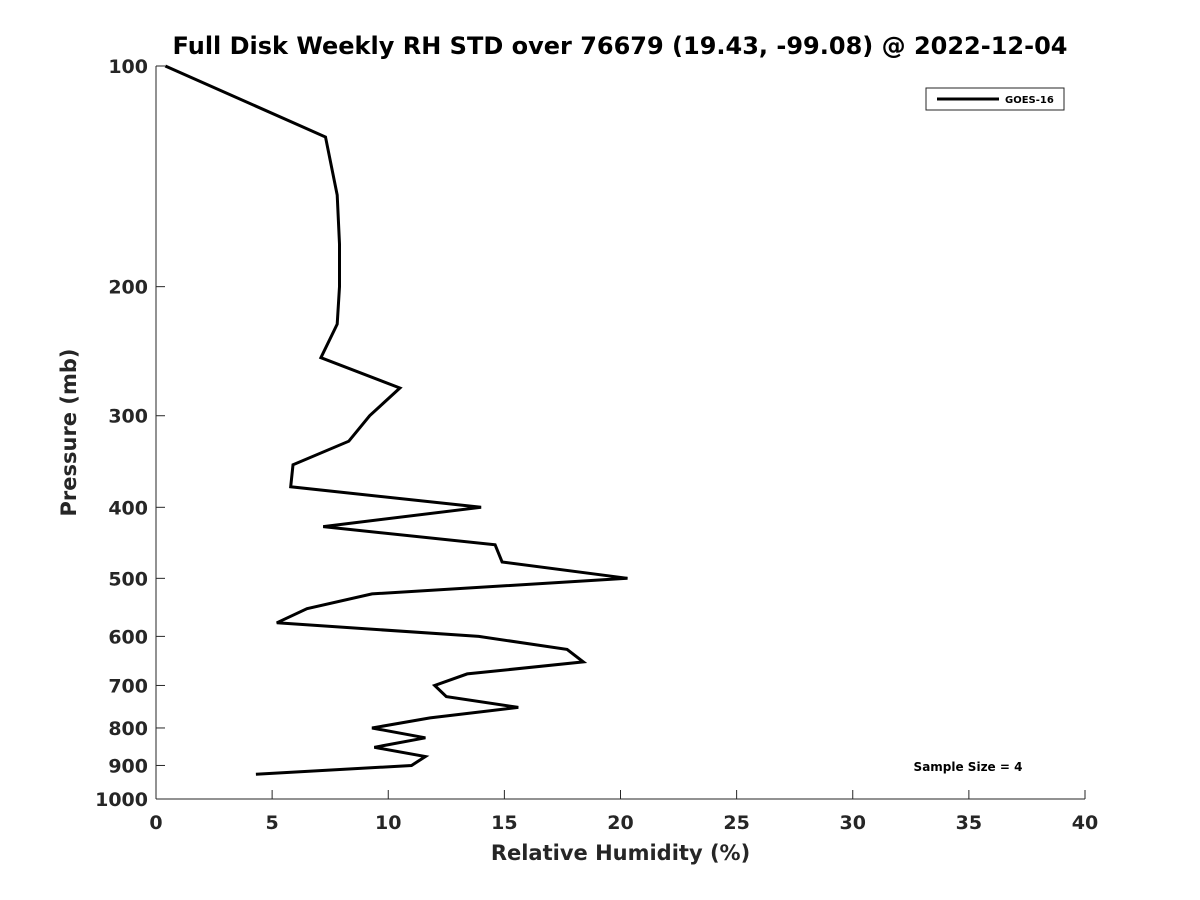  Describe the element at coordinates (1029, 100) in the screenshot. I see `legend-label: GOES-16` at that location.